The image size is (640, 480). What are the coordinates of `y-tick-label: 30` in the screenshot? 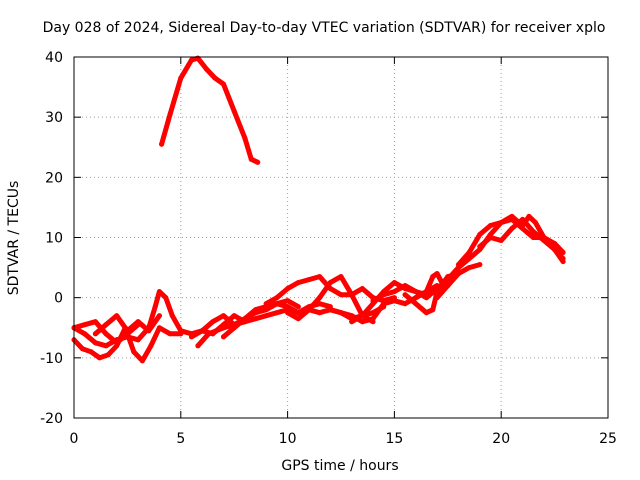 It's located at (54, 118).